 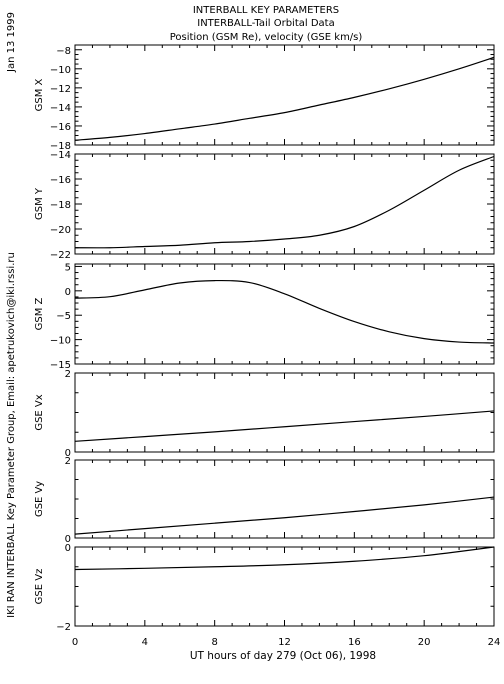 What do you see at coordinates (75, 642) in the screenshot?
I see `x-tick-label: 0` at bounding box center [75, 642].